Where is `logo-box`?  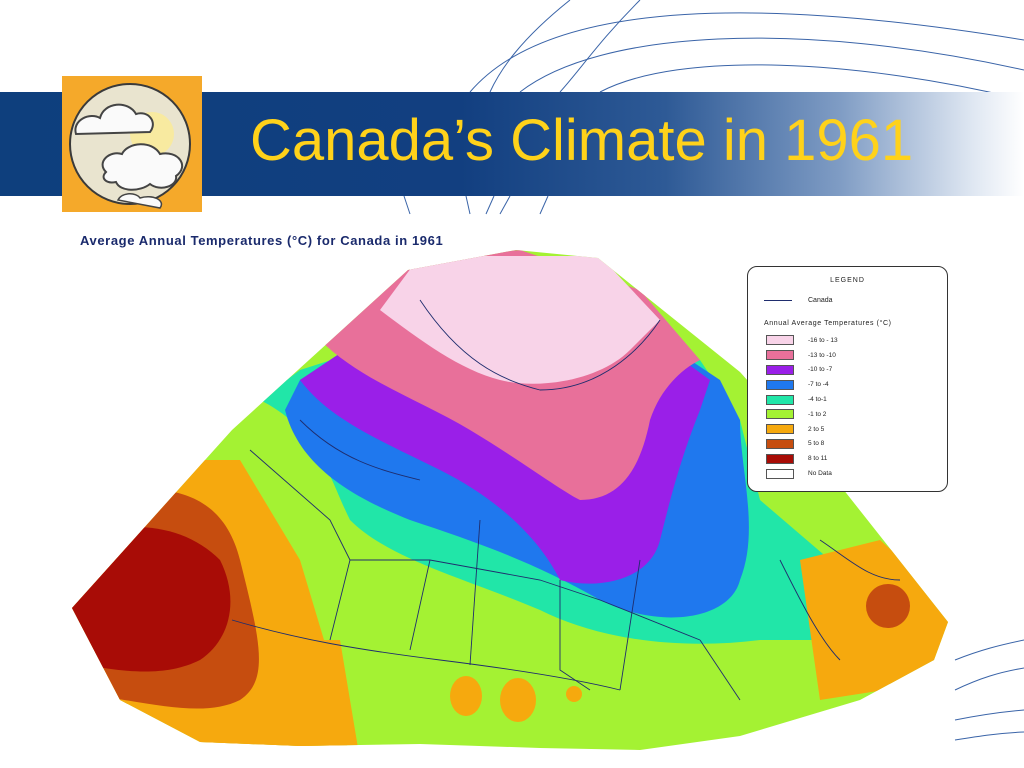
logo-box is located at coordinates (132, 144).